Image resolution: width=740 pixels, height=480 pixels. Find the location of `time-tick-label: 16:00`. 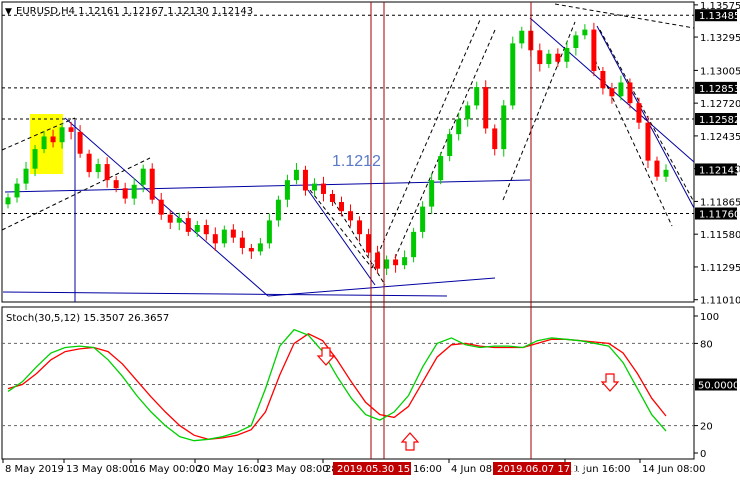

time-tick-label: 16:00 is located at coordinates (427, 469).